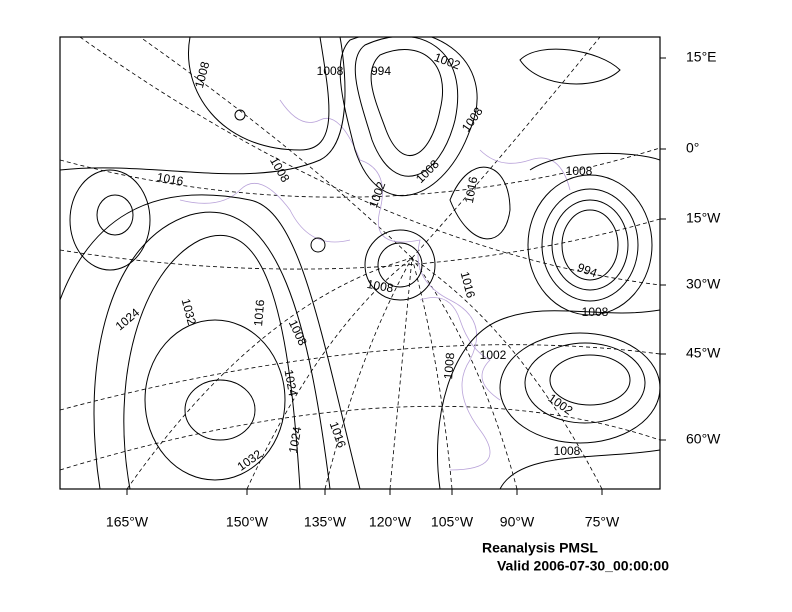 The image size is (792, 612). I want to click on isobar-label: 1032, so click(189, 312).